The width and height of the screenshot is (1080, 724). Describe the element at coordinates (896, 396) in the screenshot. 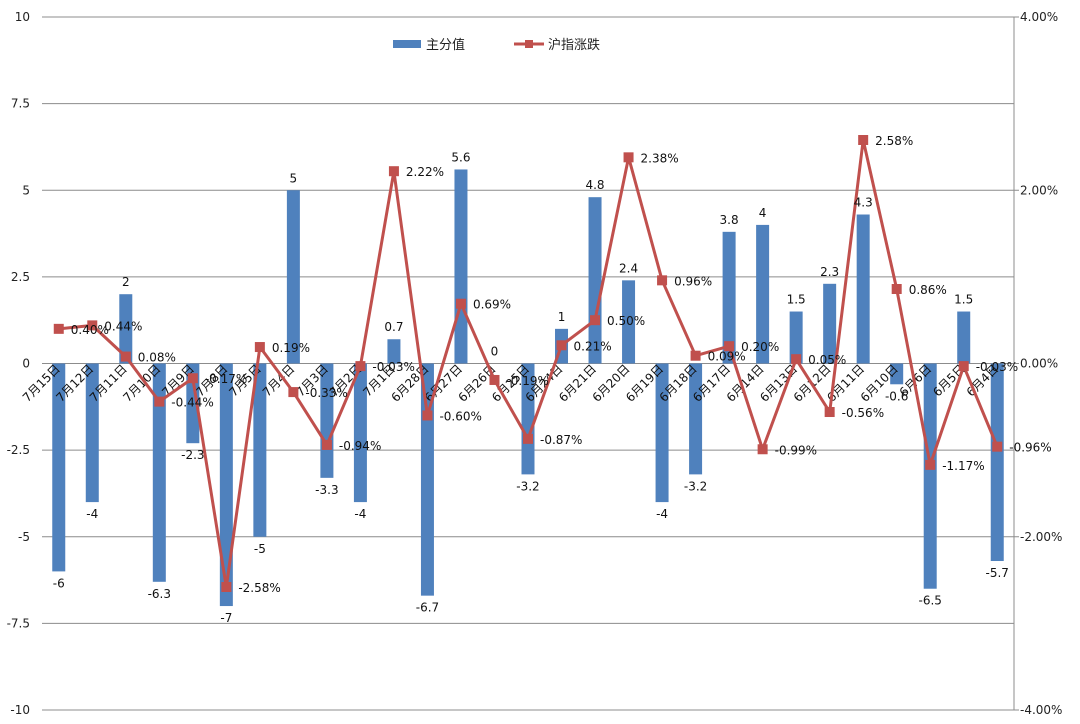

I see `bar-data-label: -0.6` at that location.